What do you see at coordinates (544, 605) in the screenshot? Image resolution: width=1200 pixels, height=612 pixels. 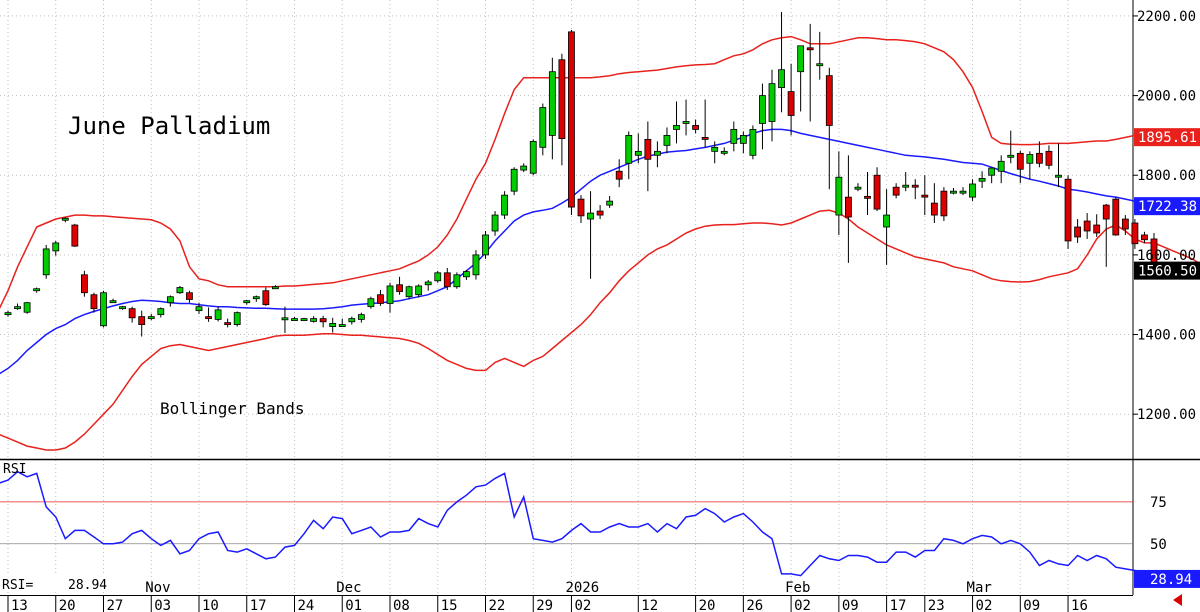 I see `time-tick-label: 29` at bounding box center [544, 605].